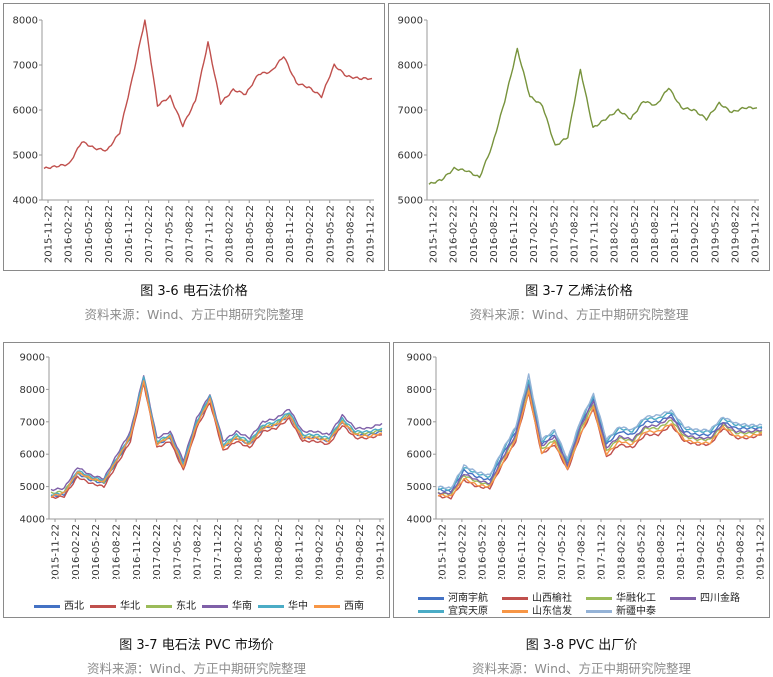 The height and width of the screenshot is (677, 773). Describe the element at coordinates (514, 234) in the screenshot. I see `x-tick-label: 2016-11-22` at that location.